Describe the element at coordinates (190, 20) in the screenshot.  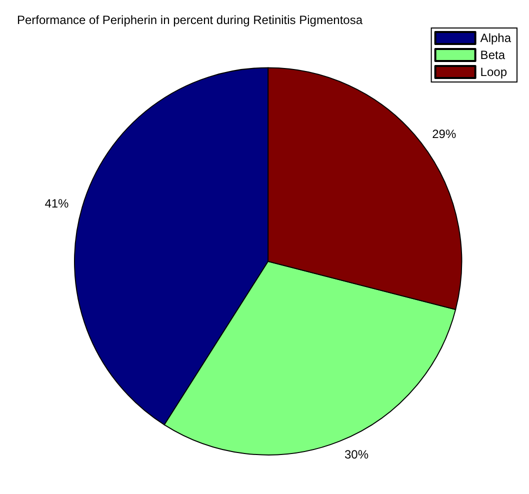
I see `chart-title: Performance of Peripherin in percent during Retinitis Pigmentosa` at that location.